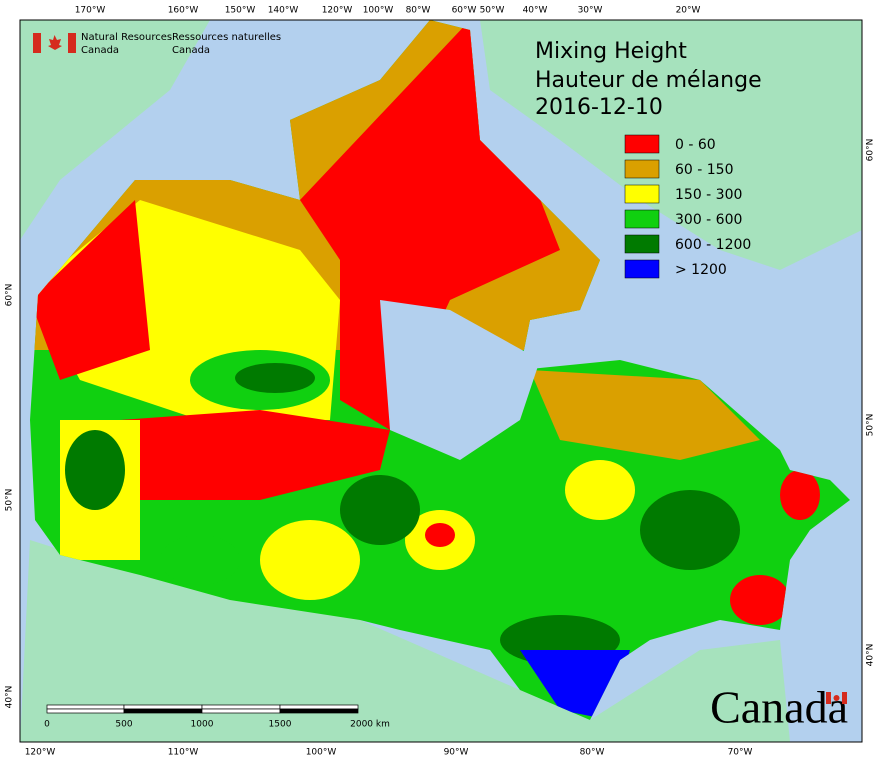 This screenshot has height=764, width=880. I want to click on scale-label: 0, so click(47, 725).